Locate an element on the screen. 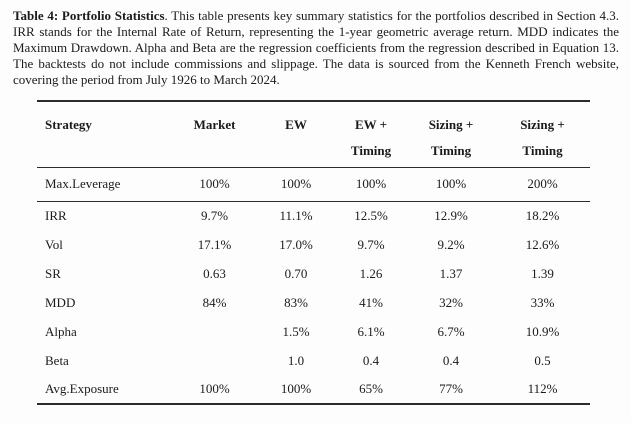  header-sizing-timing-2: Sizing + Timing is located at coordinates (542, 137).